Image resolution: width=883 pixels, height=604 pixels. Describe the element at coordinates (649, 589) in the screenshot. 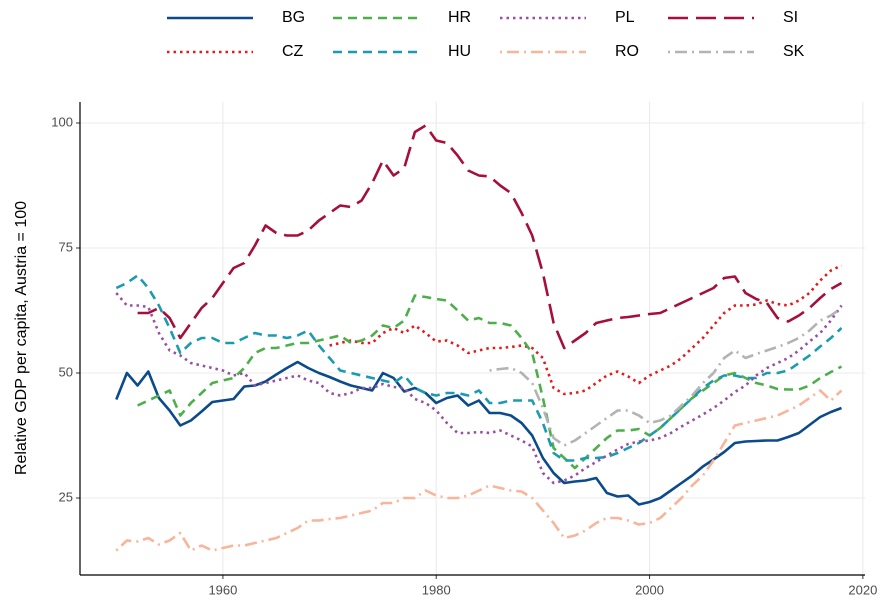

I see `x-tick-label: 2000` at that location.